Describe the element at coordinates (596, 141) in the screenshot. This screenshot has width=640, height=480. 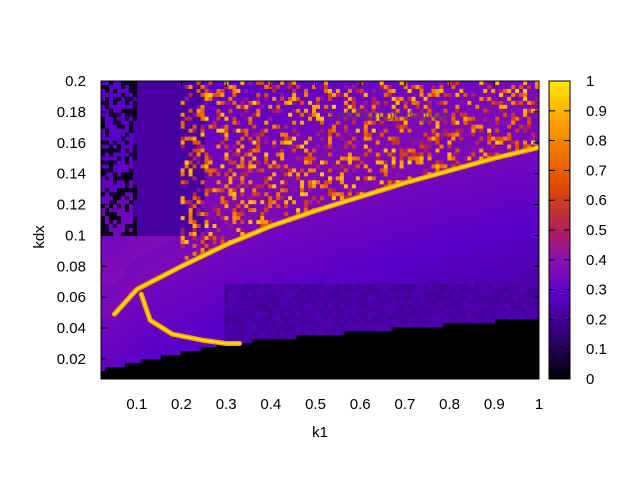
I see `colorbar-tick-label: 0.8` at that location.